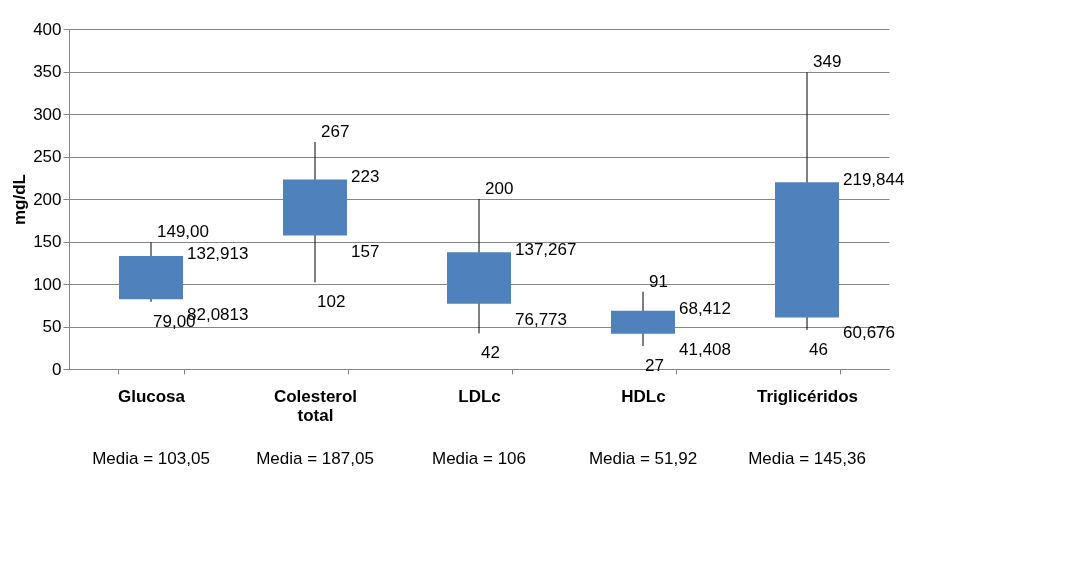 The height and width of the screenshot is (572, 1082). What do you see at coordinates (151, 458) in the screenshot?
I see `text: Media = 103,05` at bounding box center [151, 458].